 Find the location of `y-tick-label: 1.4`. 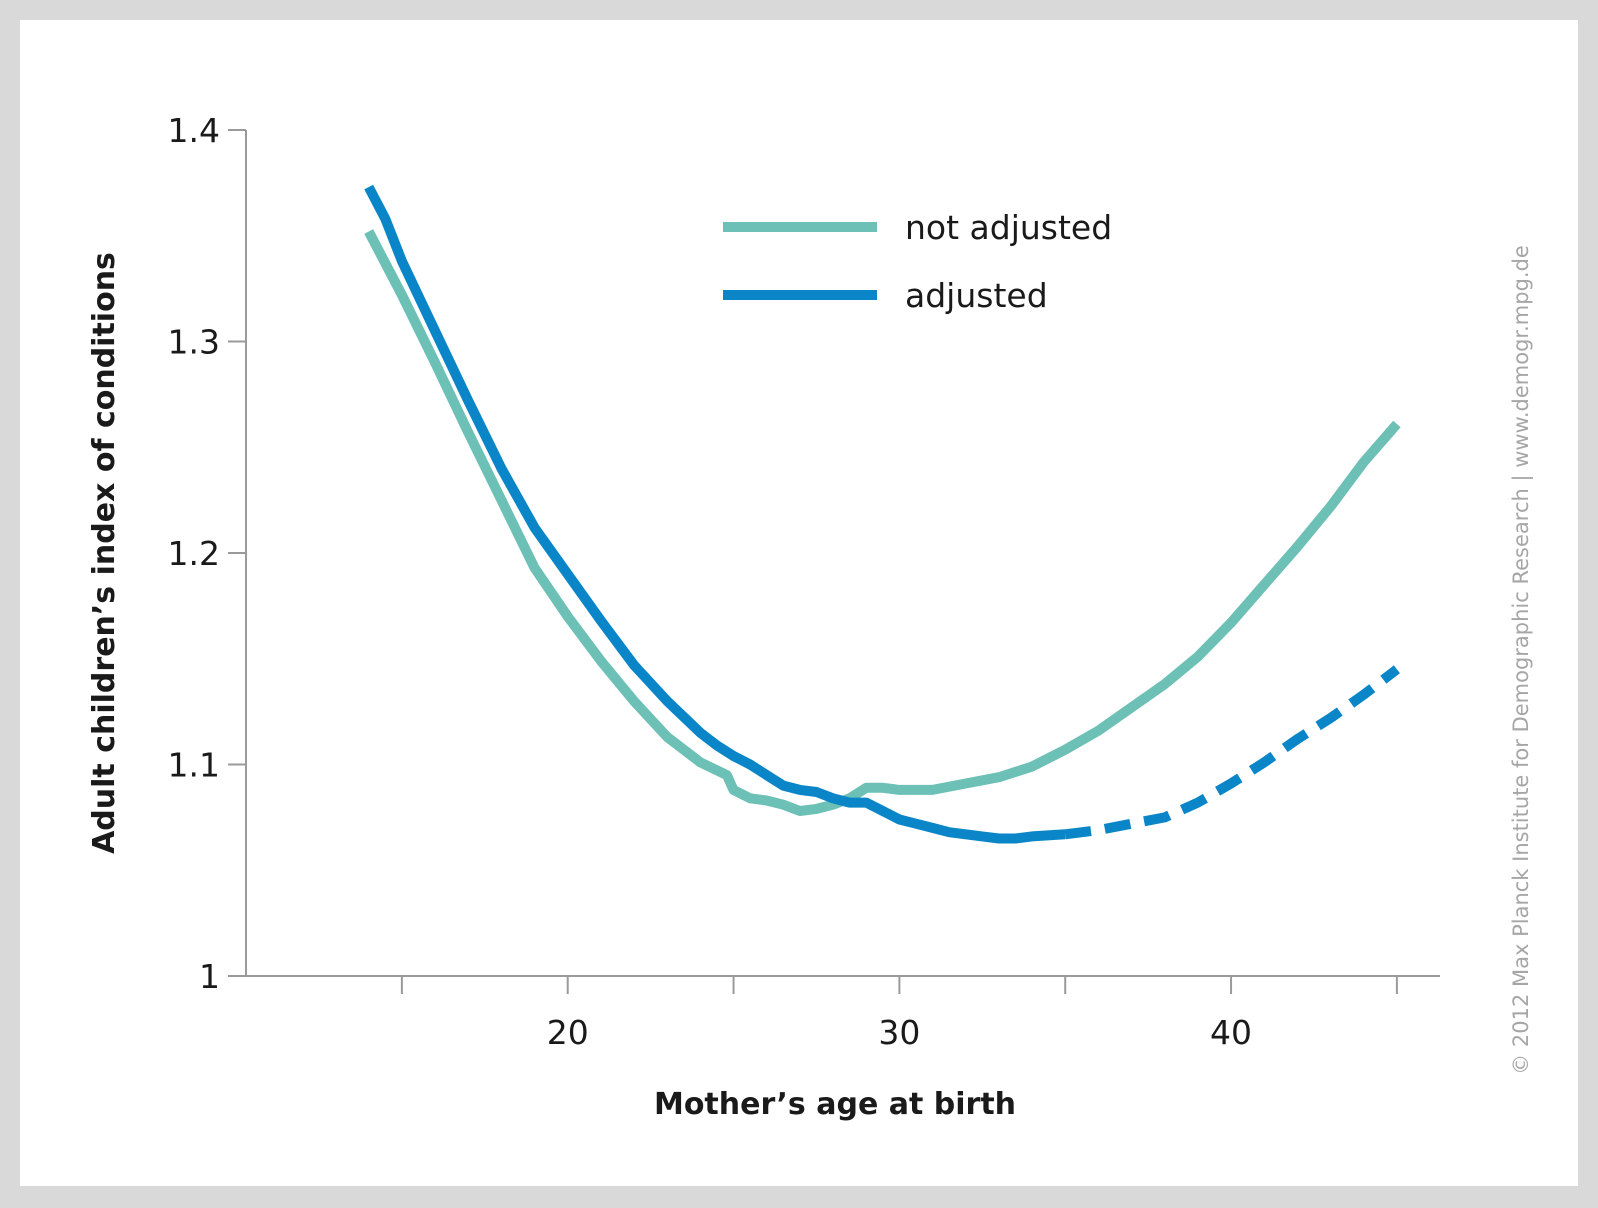

y-tick-label: 1.4 is located at coordinates (194, 130).